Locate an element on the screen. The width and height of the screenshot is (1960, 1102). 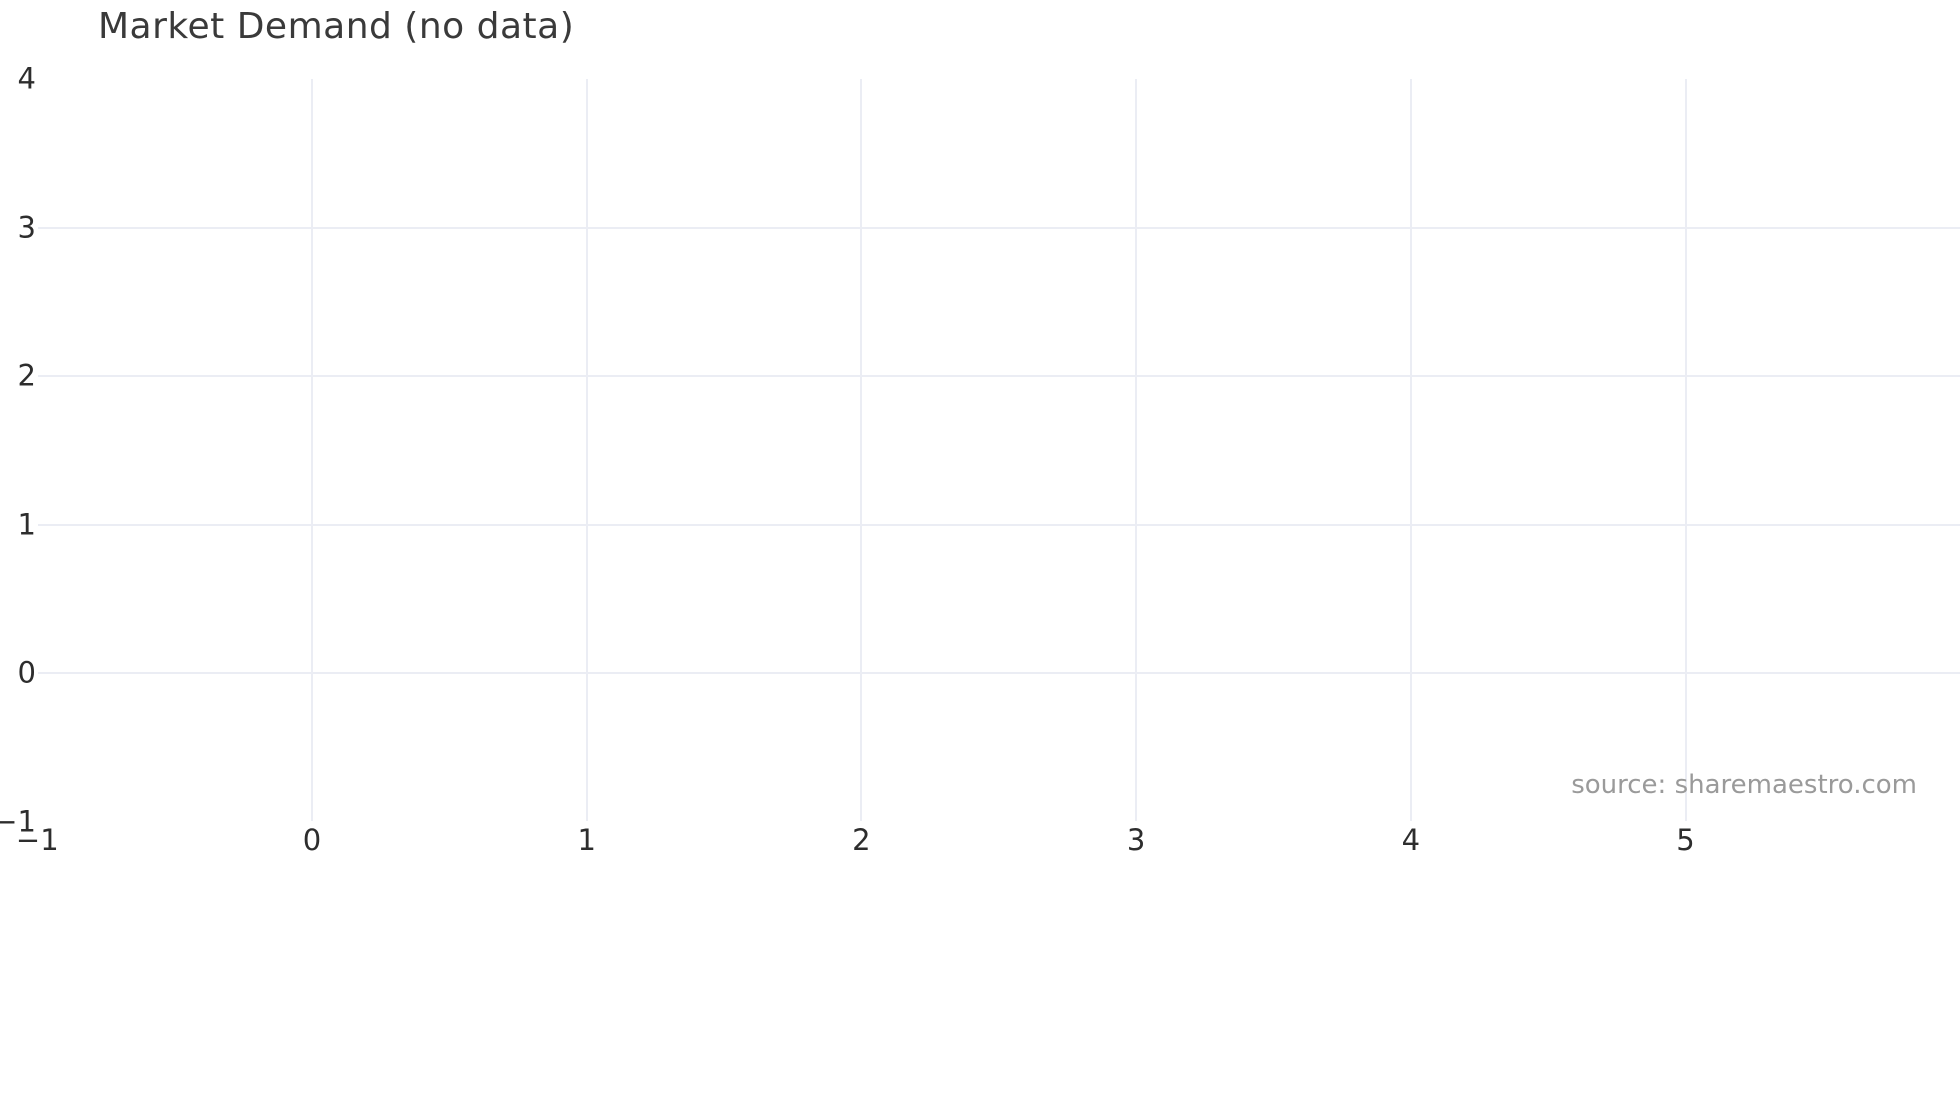
x-tick-label-−1: −1 is located at coordinates (37, 840).